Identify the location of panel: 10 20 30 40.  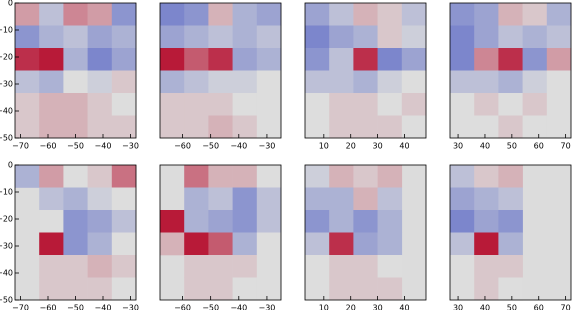
(365, 76).